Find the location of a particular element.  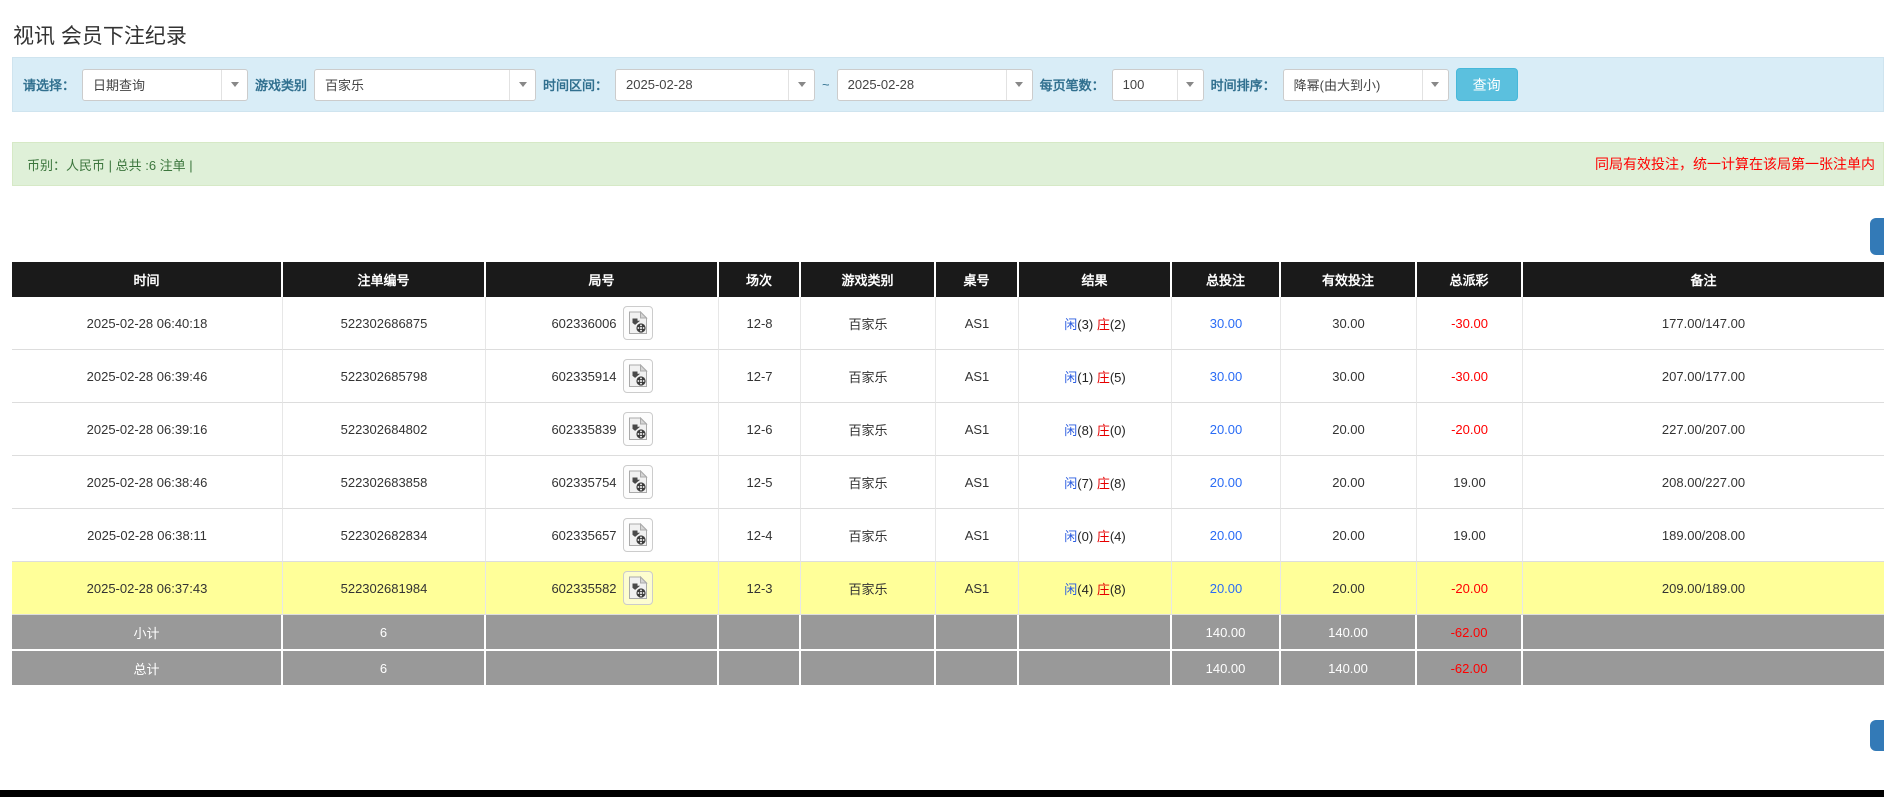

page-size-select: 100 is located at coordinates (1157, 84).